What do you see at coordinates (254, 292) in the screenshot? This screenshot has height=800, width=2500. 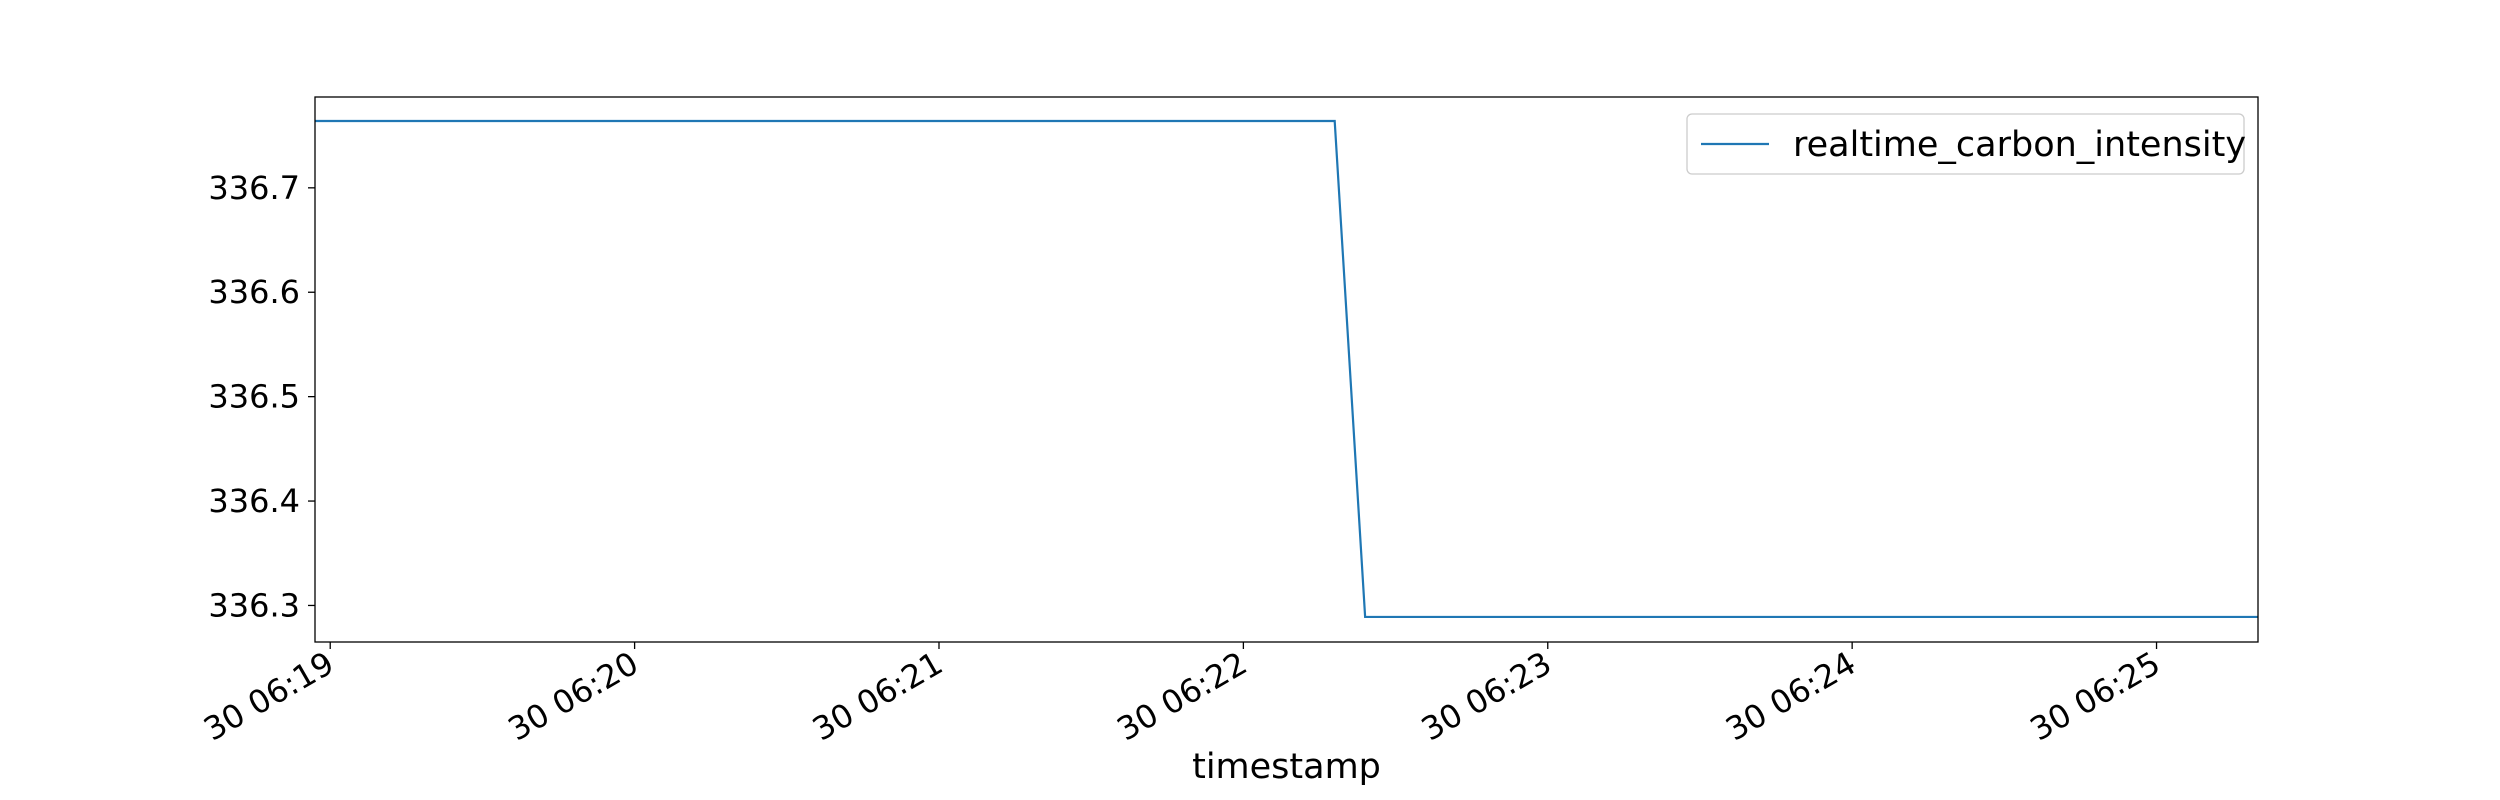 I see `y-tick-label: 336.6` at bounding box center [254, 292].